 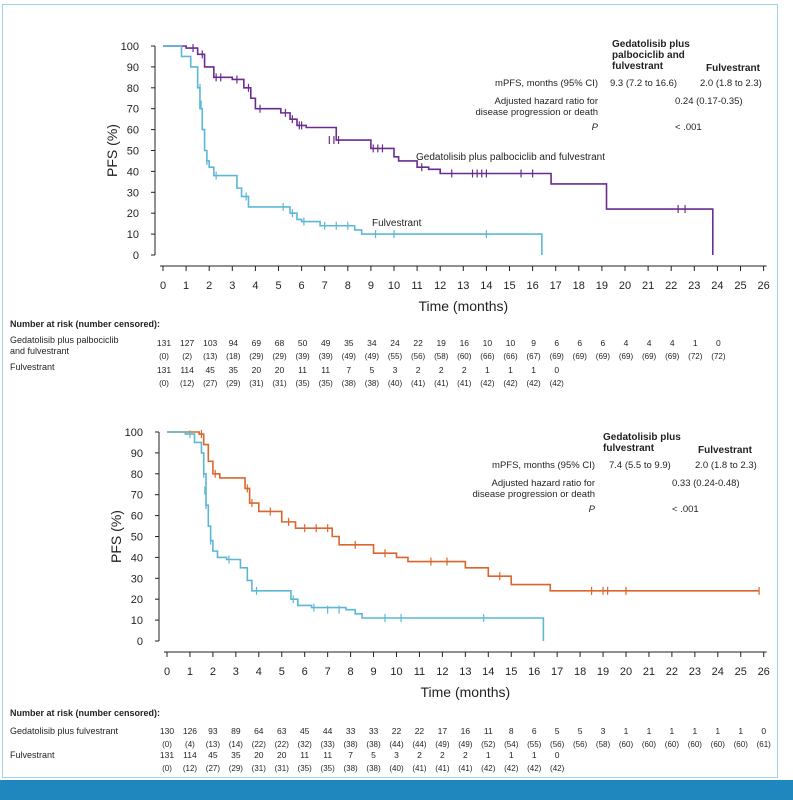 What do you see at coordinates (187, 356) in the screenshot?
I see `risk-censored: (2)` at bounding box center [187, 356].